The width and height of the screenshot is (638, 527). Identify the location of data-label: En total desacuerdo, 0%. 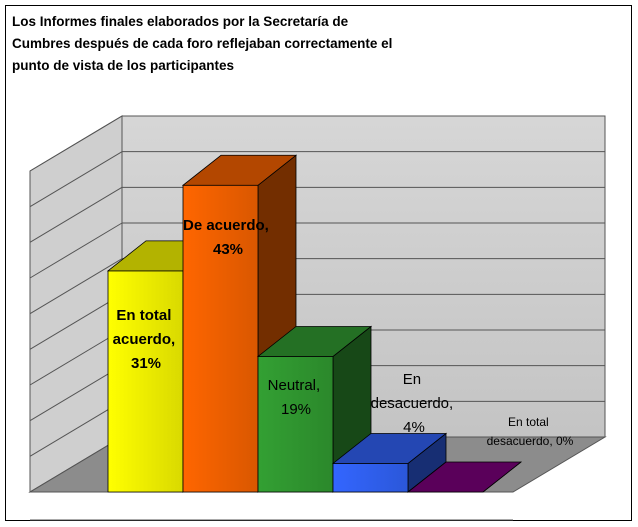
(530, 431).